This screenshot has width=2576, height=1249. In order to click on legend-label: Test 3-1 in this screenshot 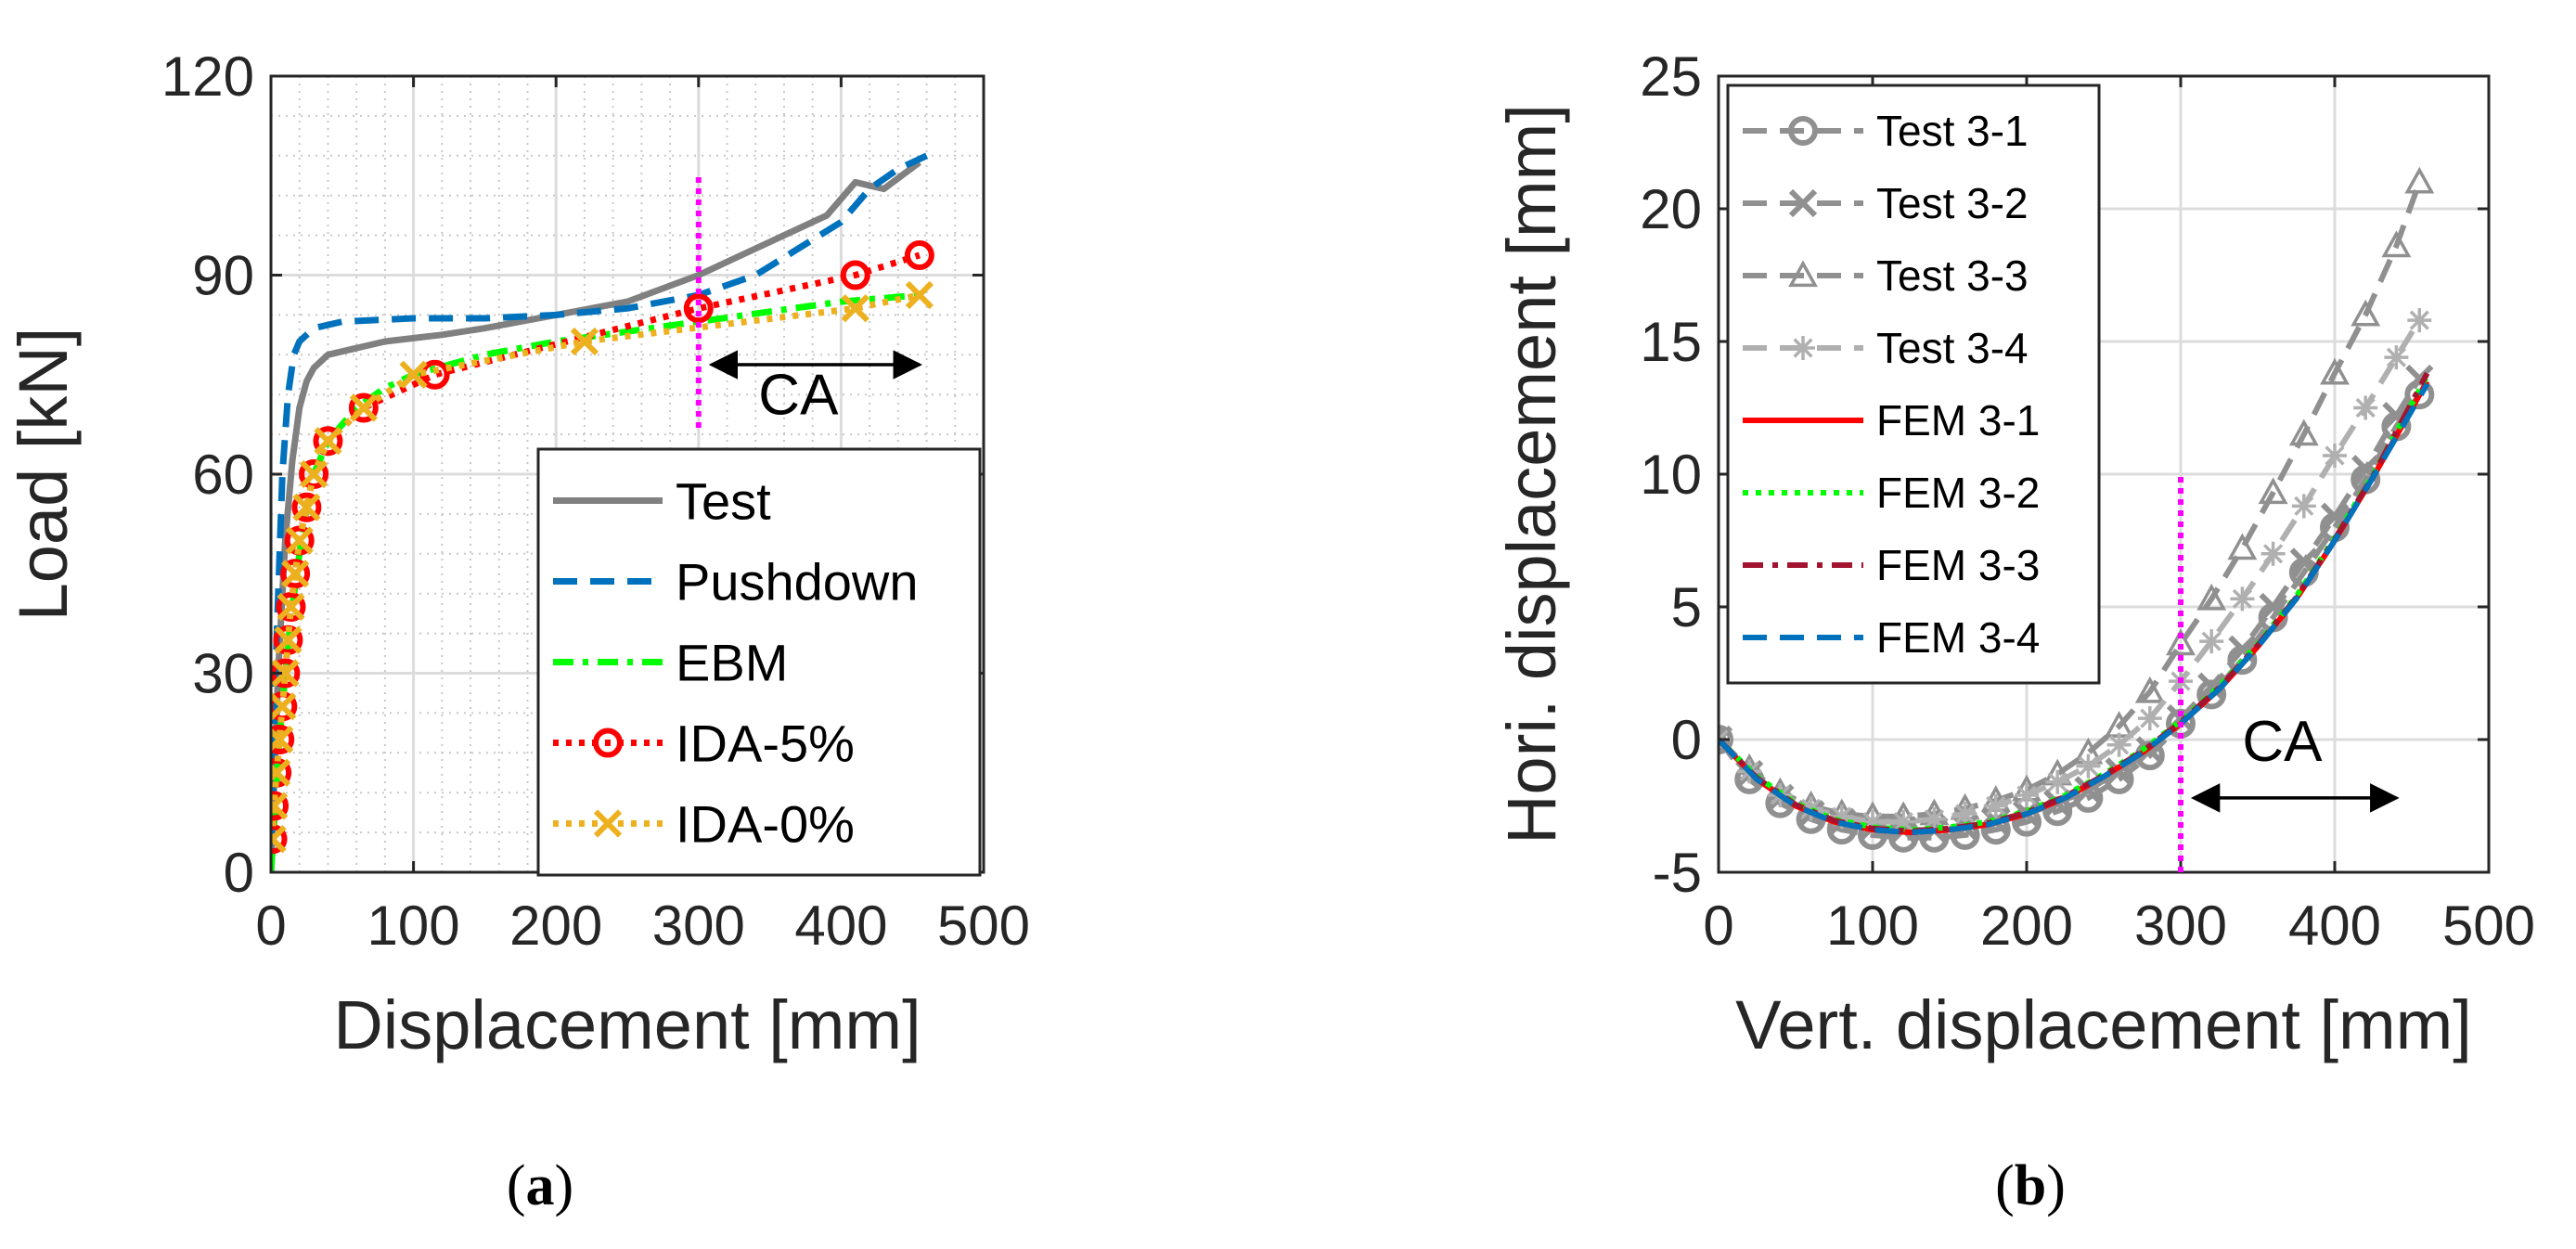, I will do `click(1953, 131)`.